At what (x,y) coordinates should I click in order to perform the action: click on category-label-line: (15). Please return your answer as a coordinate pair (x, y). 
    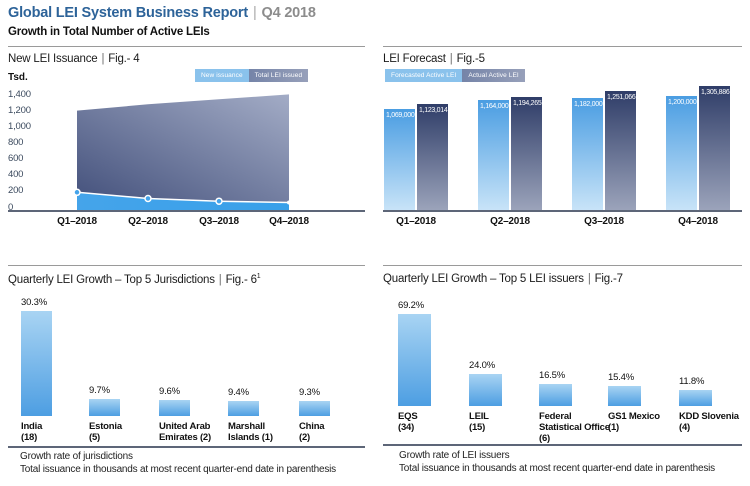
    Looking at the image, I should click on (477, 427).